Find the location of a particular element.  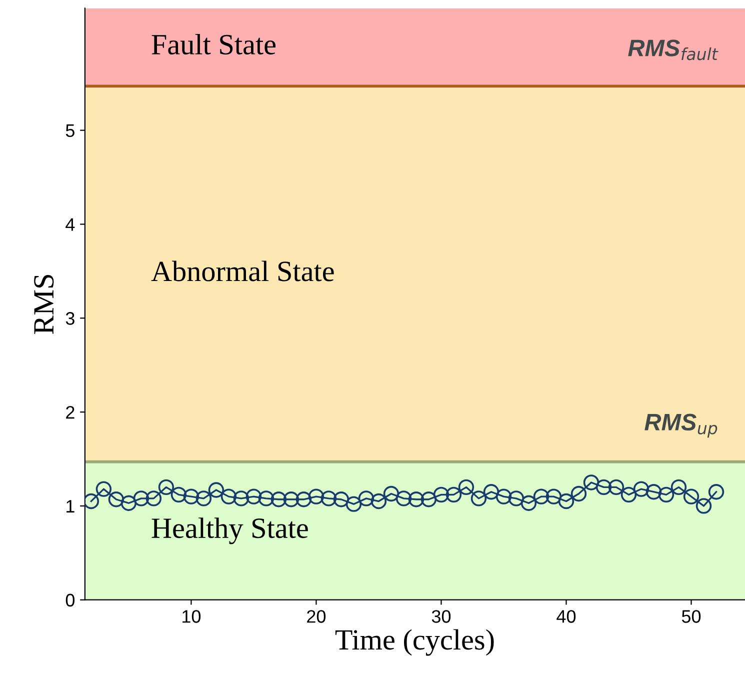

x-tick-label: 10 is located at coordinates (191, 616).